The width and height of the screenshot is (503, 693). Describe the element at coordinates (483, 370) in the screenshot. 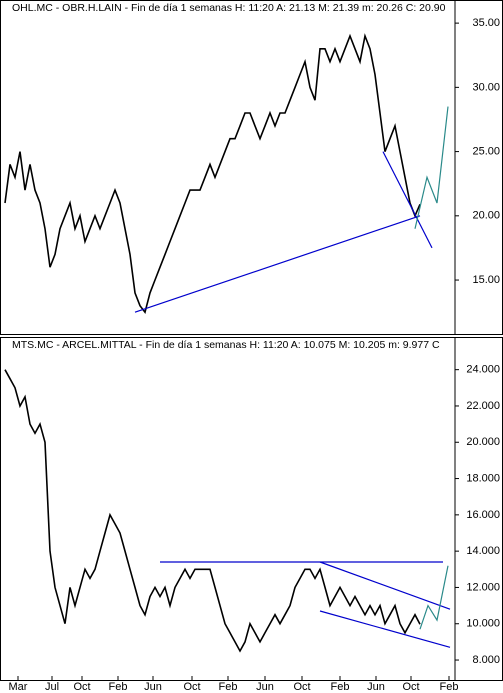

I see `y-tick-label: 24.000` at that location.